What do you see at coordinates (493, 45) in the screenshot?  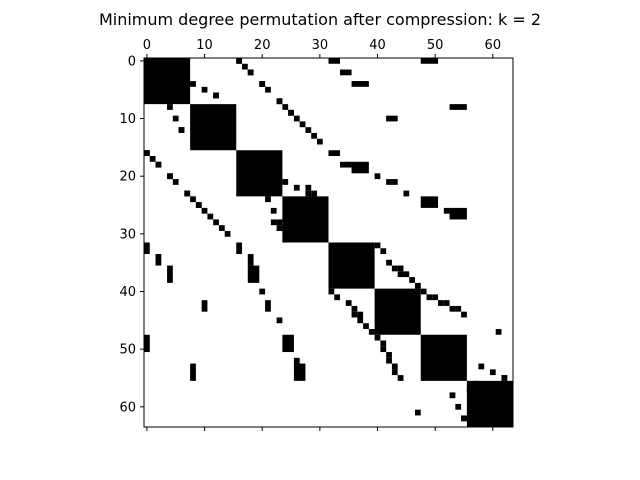 I see `x-tick-label: 60` at bounding box center [493, 45].